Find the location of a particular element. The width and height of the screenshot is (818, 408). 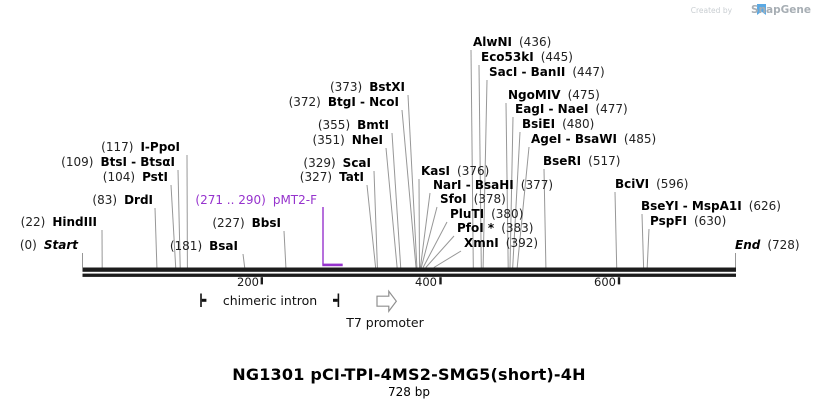

site-label-end: End (728) is located at coordinates (767, 245).